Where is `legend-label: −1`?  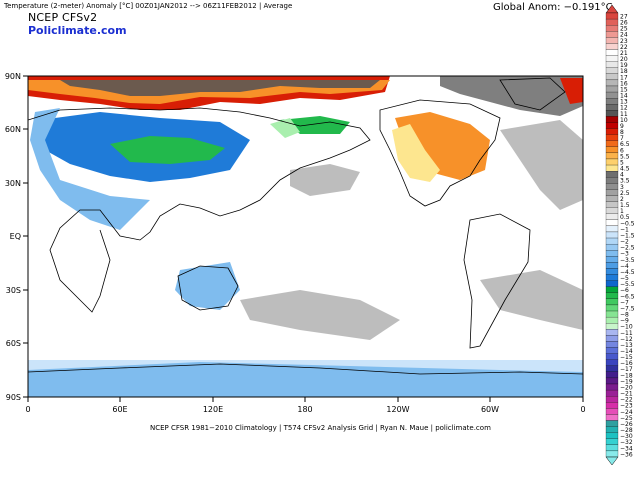 legend-label: −1 is located at coordinates (624, 229).